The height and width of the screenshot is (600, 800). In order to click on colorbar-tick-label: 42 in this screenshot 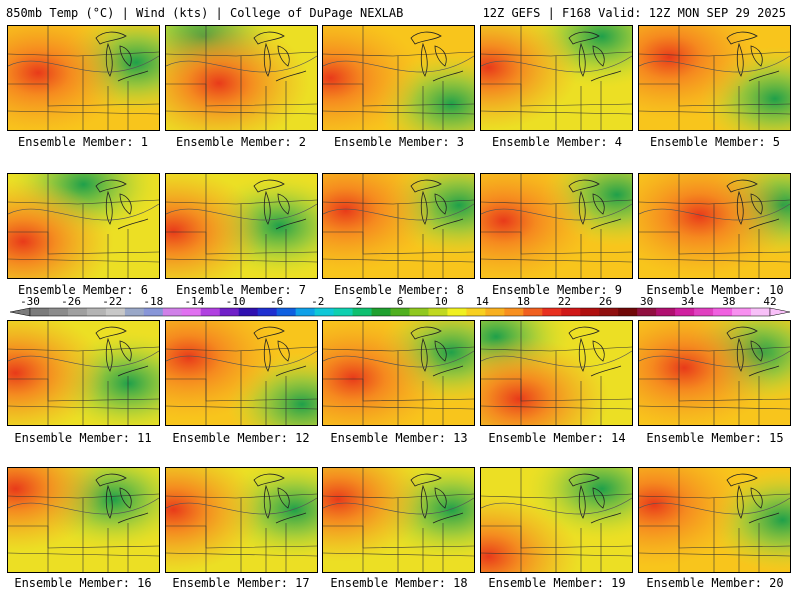, I will do `click(769, 302)`.